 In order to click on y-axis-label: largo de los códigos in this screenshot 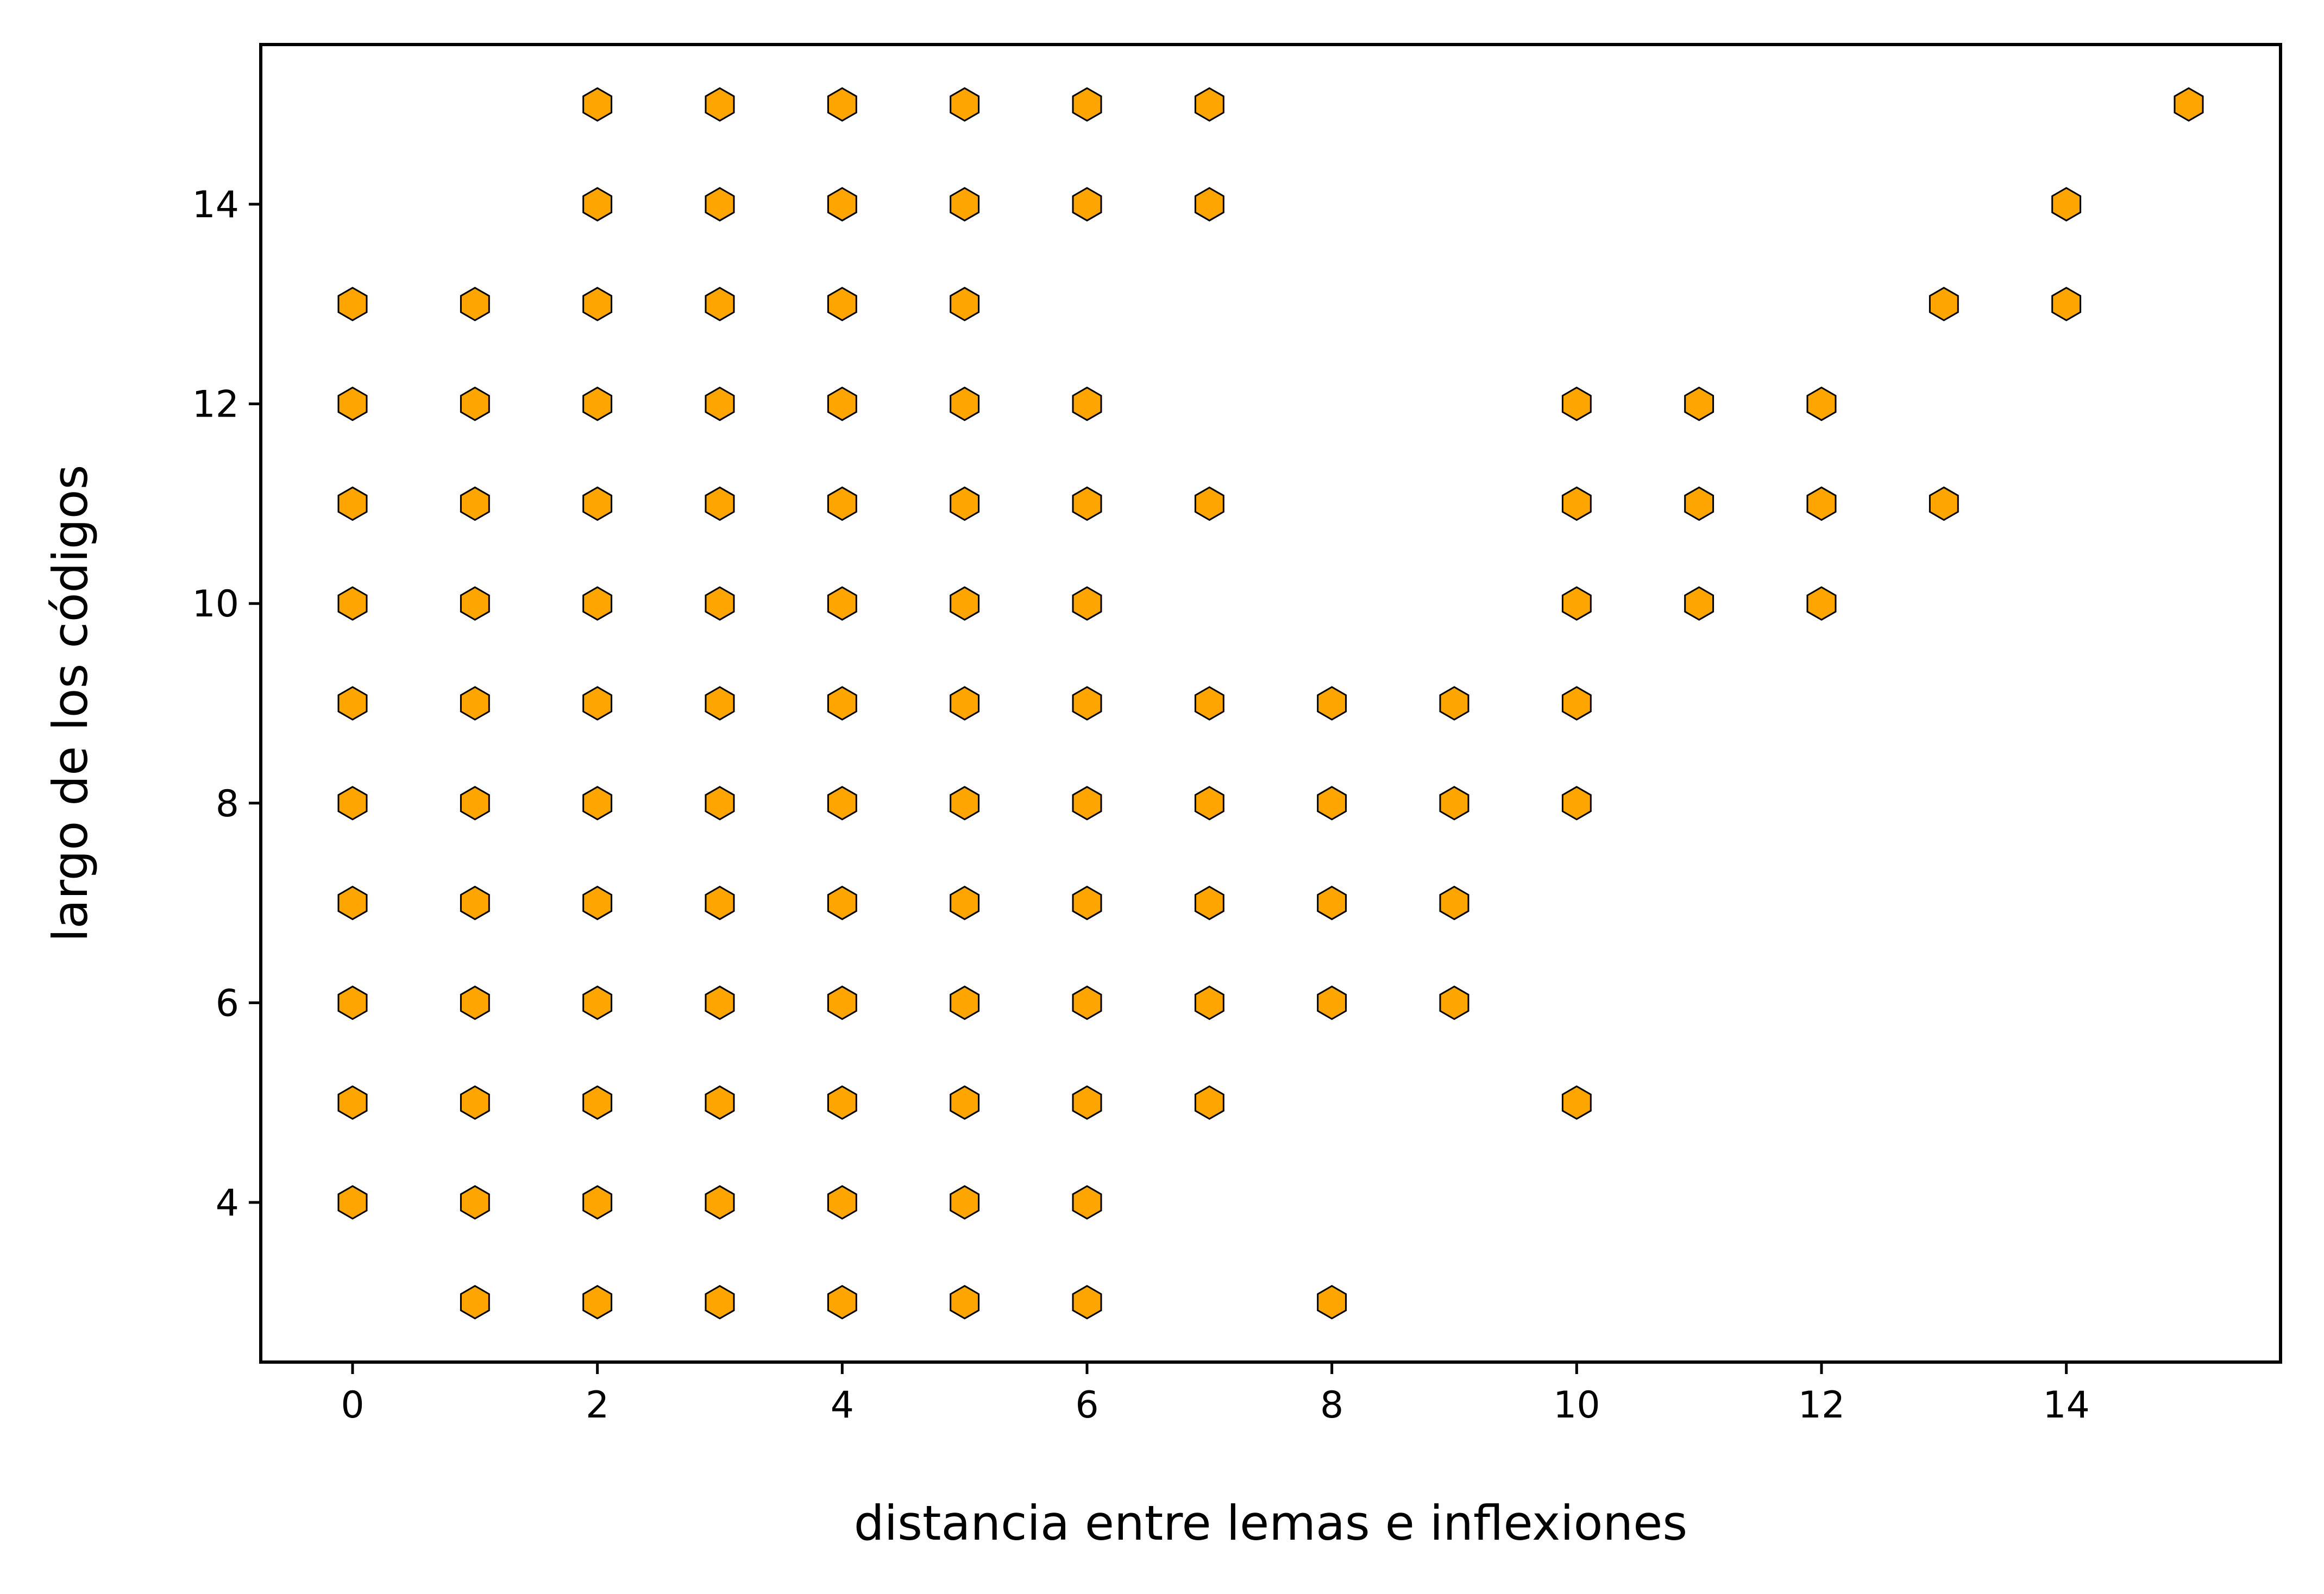, I will do `click(70, 704)`.